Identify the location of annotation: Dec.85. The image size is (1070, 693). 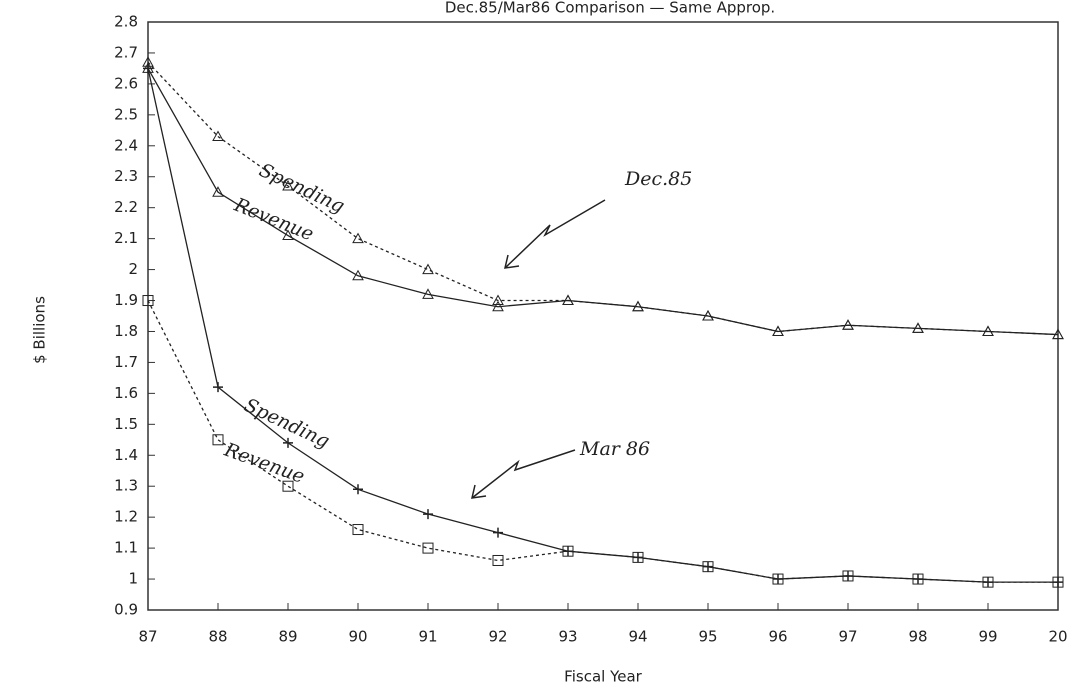
(658, 179).